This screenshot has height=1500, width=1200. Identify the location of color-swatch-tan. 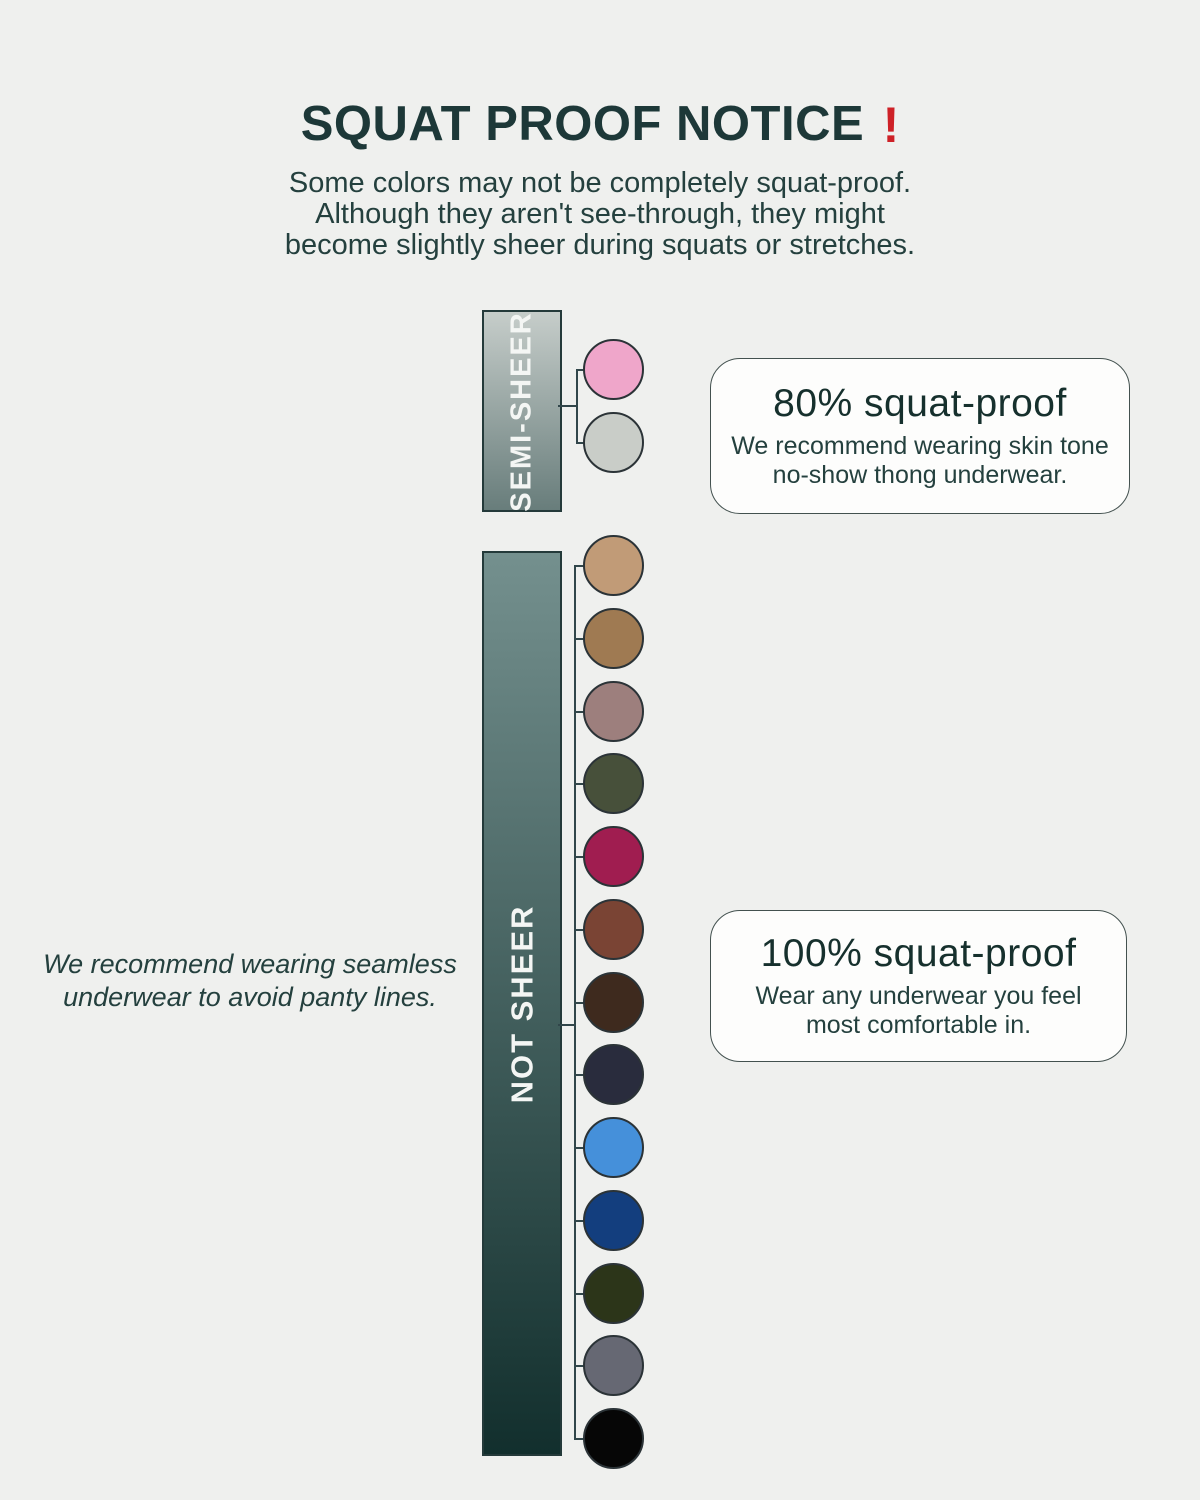
(613, 565).